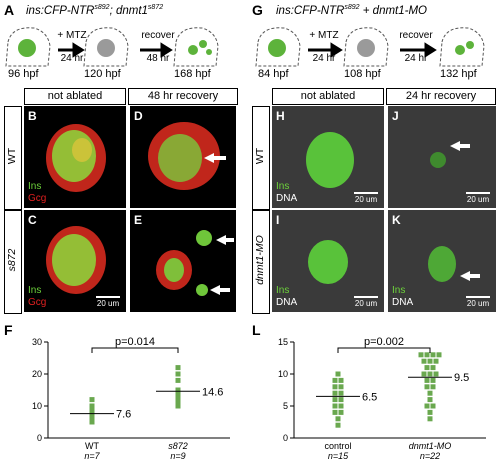 Image resolution: width=500 pixels, height=466 pixels. I want to click on category-n-label: n=15, so click(338, 456).